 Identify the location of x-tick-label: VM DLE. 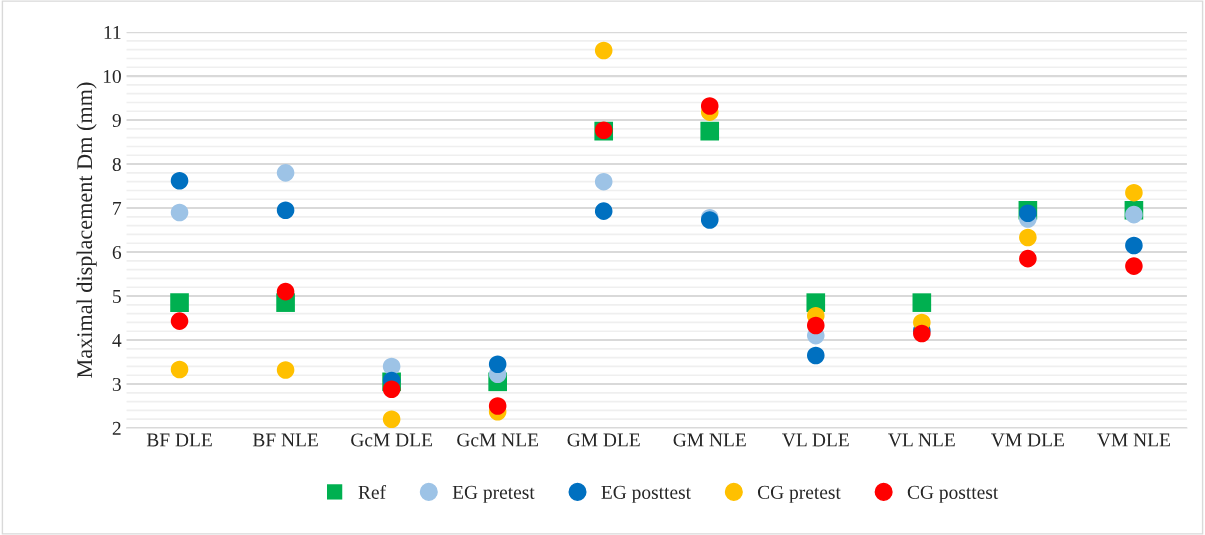
(1027, 440).